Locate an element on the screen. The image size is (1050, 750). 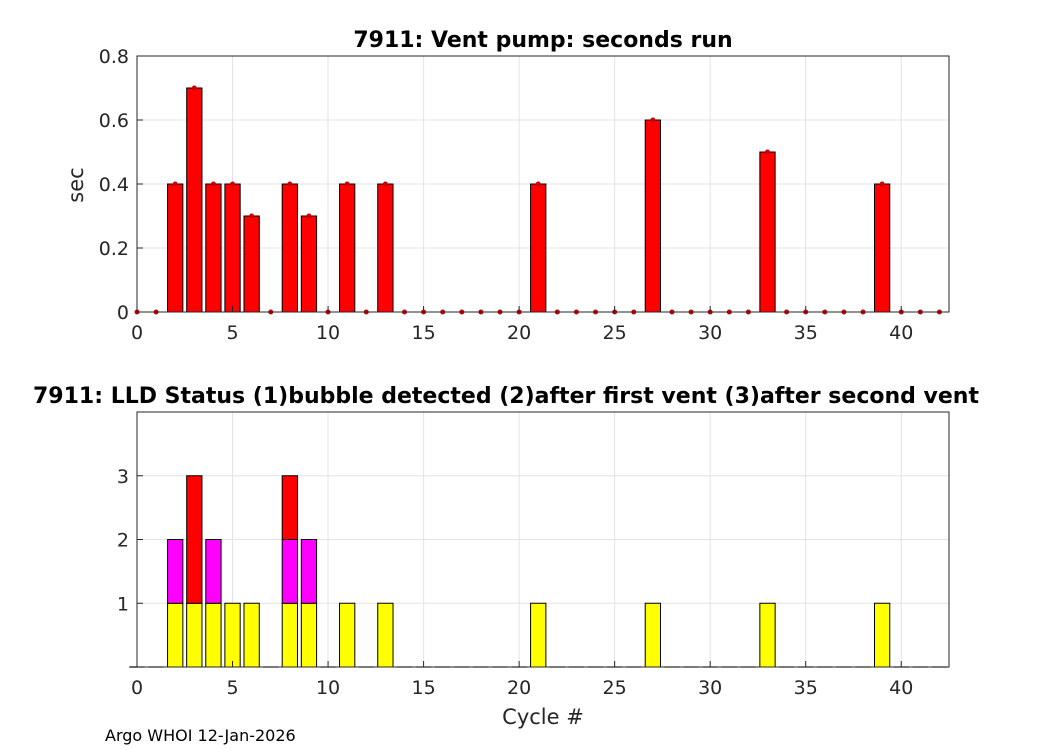
y-tick-label: 0.8 is located at coordinates (114, 57).